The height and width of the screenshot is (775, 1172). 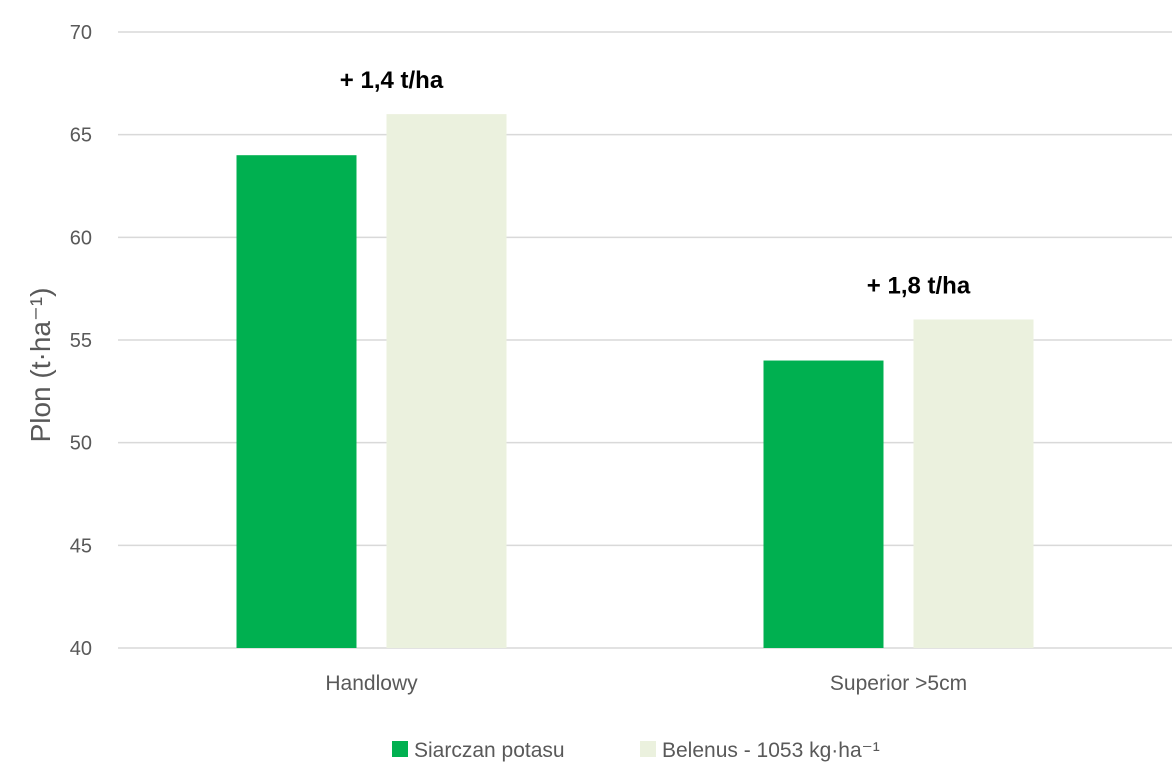 I want to click on y-tick-label: 50, so click(x=81, y=444).